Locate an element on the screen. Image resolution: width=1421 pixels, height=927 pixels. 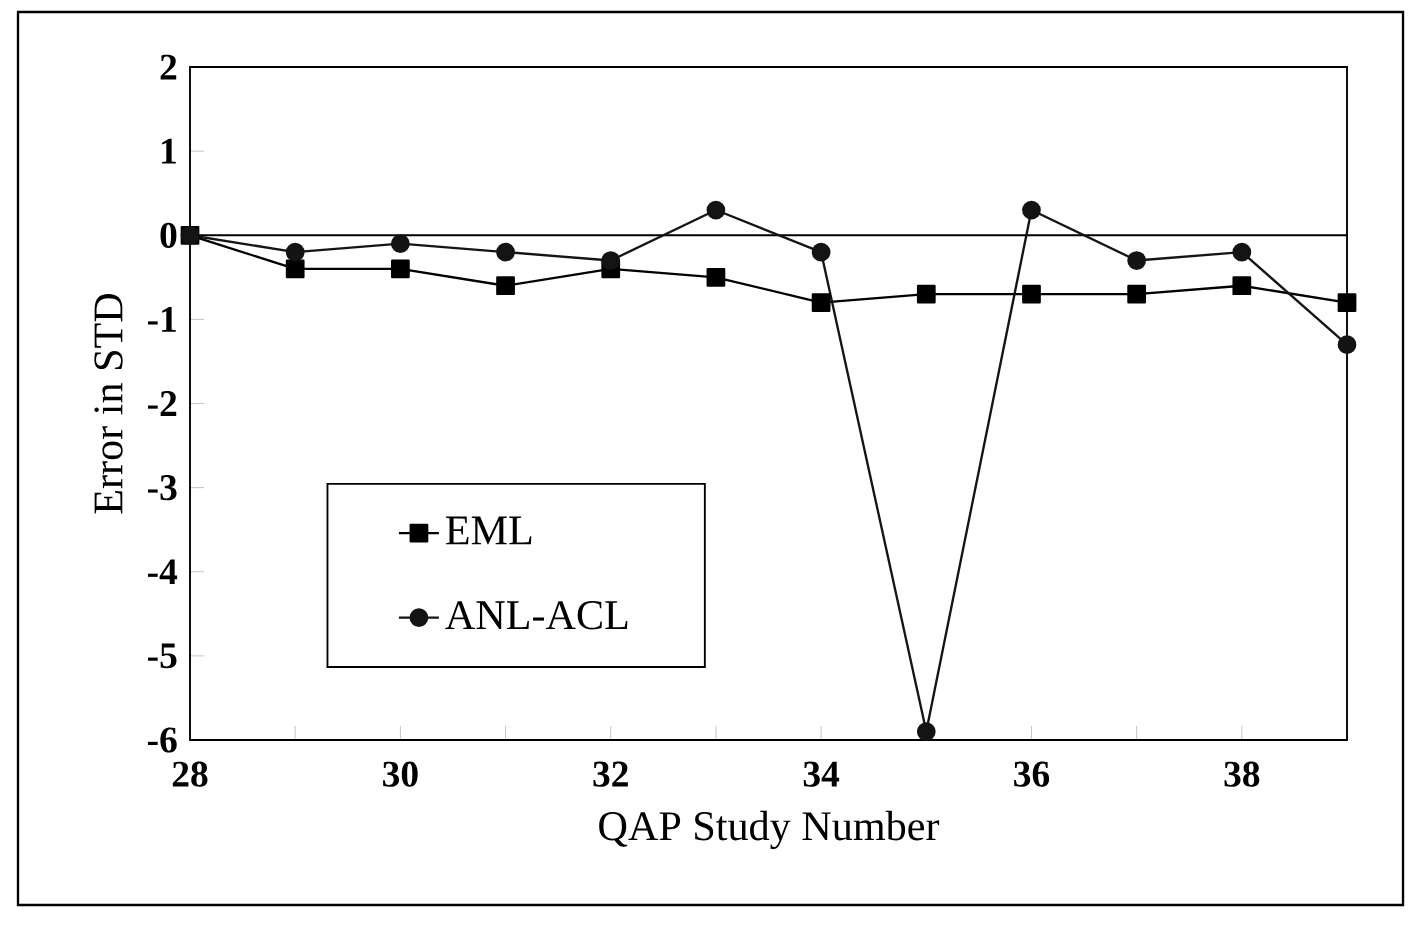
x-tick-label: 28 is located at coordinates (190, 774).